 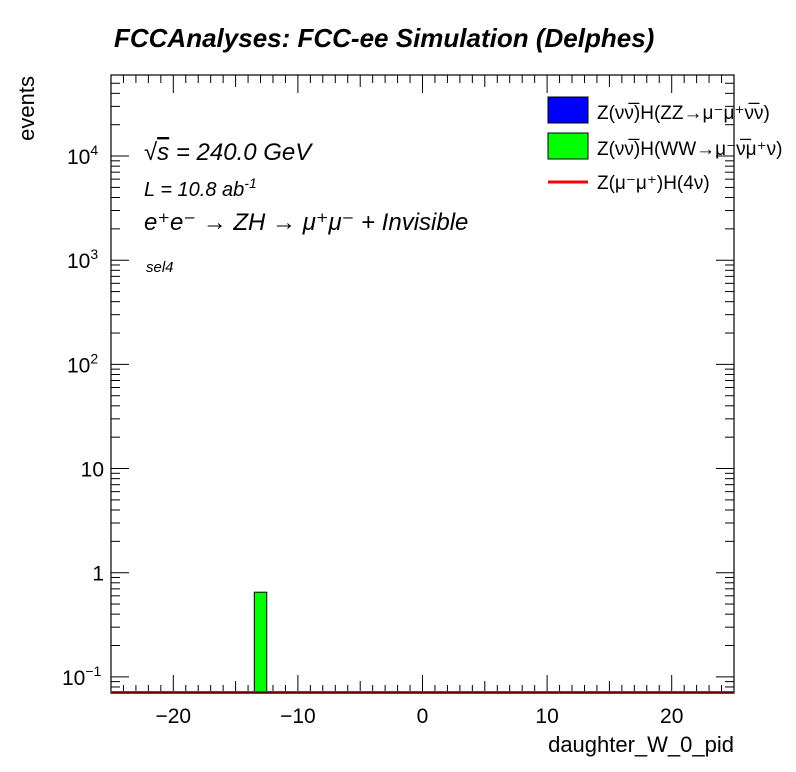 What do you see at coordinates (298, 716) in the screenshot?
I see `x-tick-label: −10` at bounding box center [298, 716].